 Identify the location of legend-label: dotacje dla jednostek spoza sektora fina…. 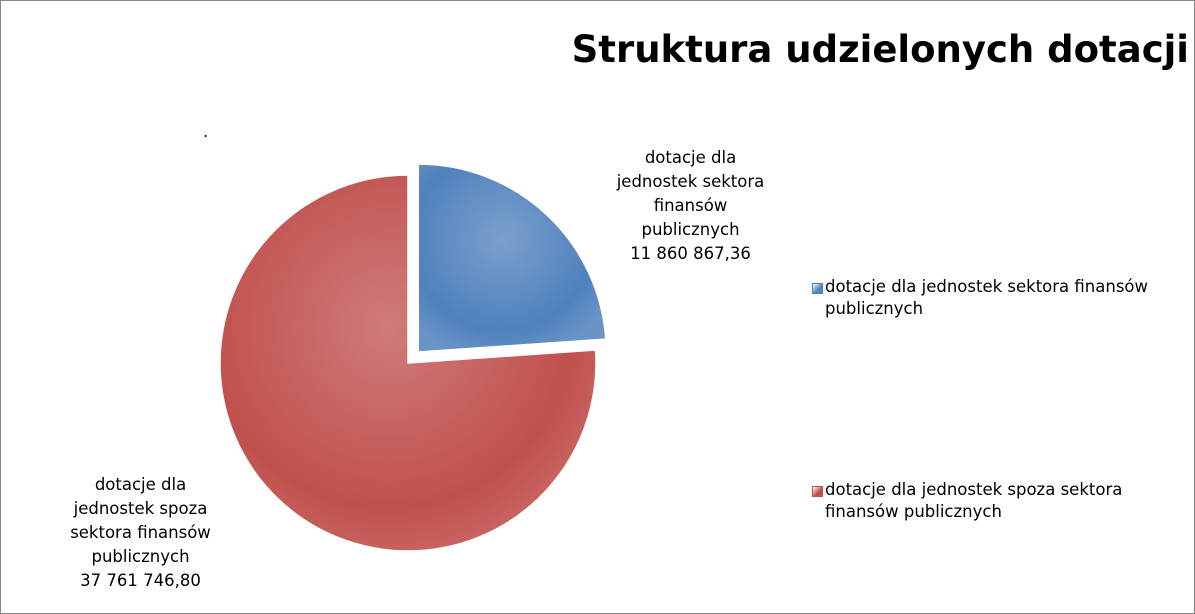
(974, 500).